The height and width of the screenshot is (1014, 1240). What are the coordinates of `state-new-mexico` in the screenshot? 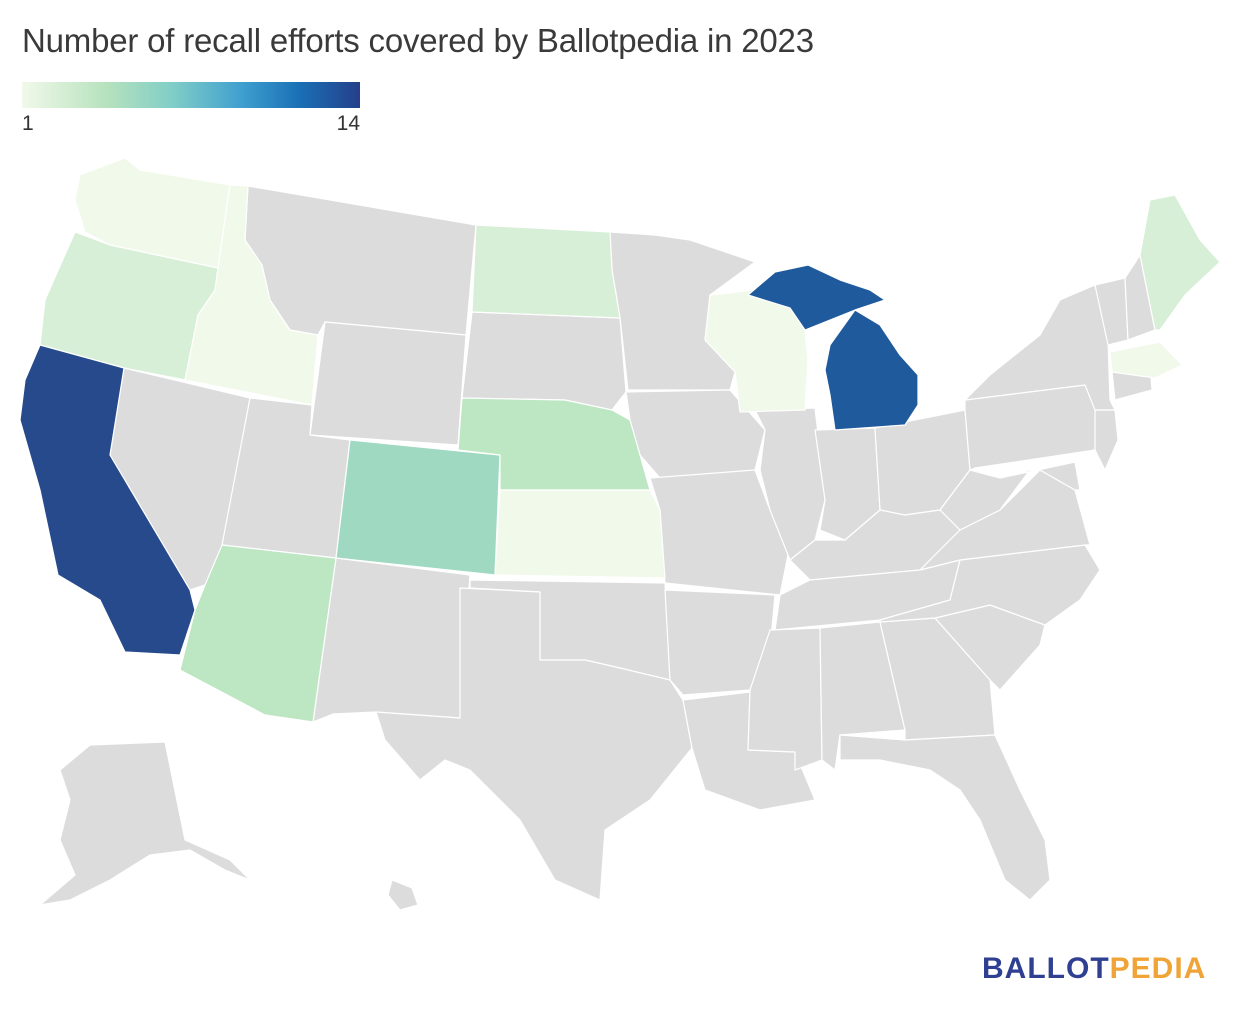 It's located at (391, 640).